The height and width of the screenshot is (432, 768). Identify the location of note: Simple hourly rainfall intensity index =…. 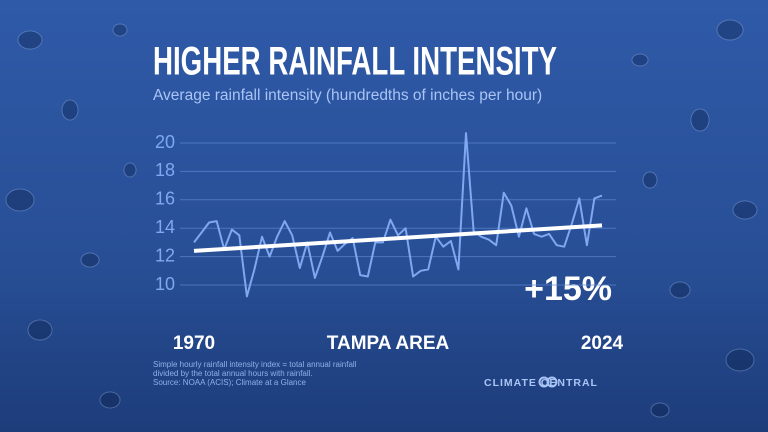
(255, 364).